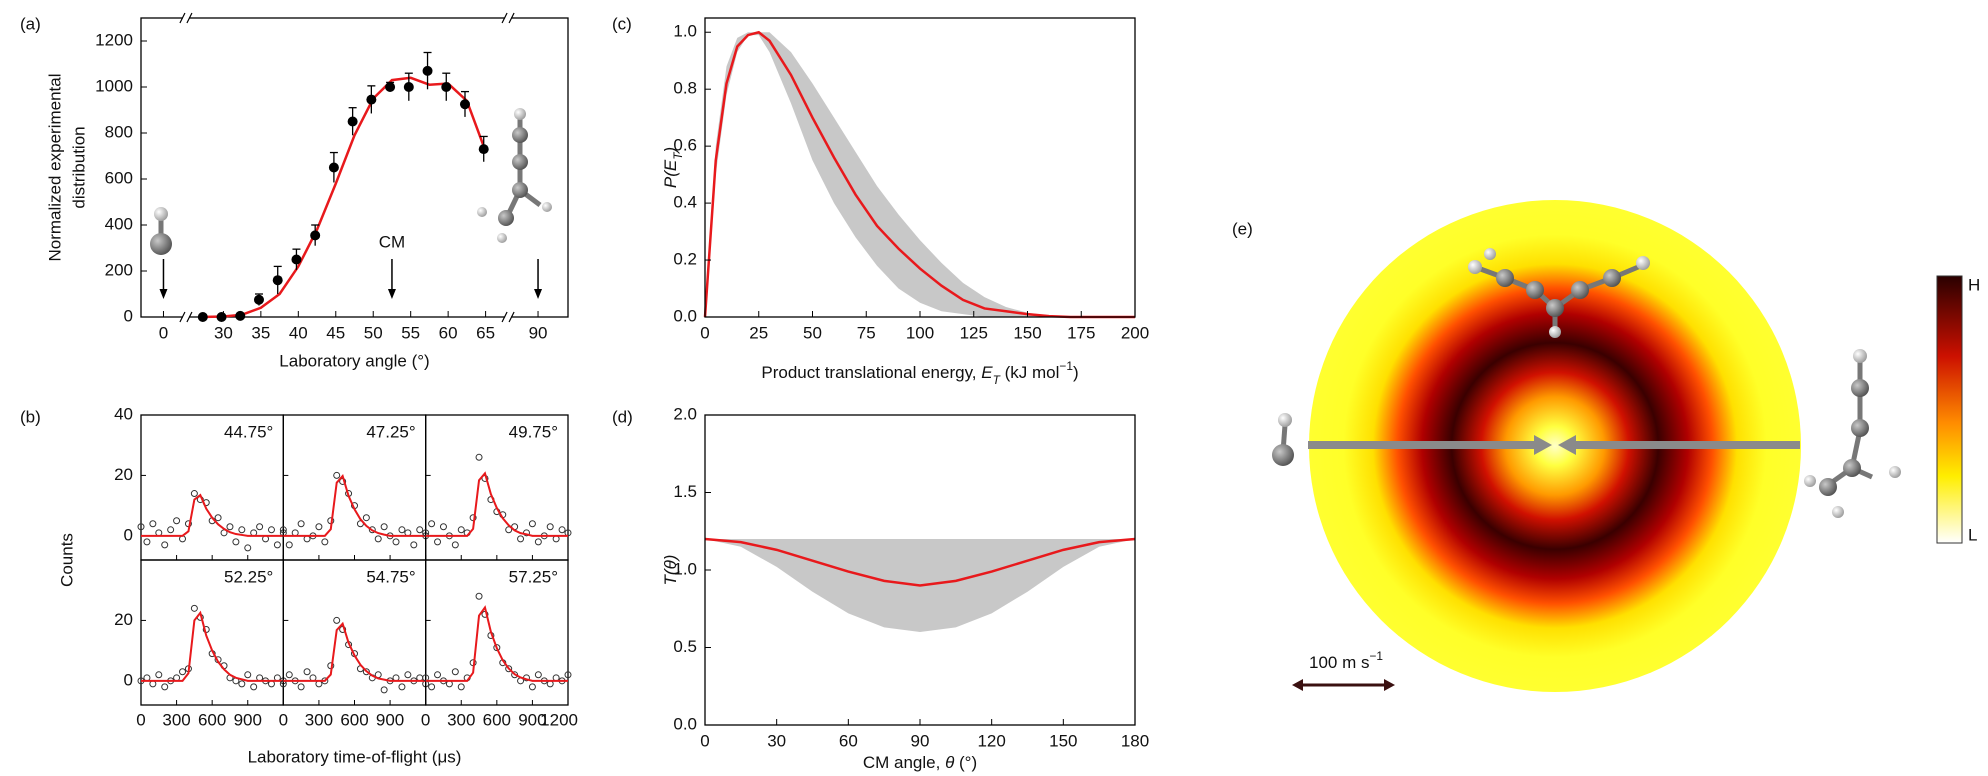 This screenshot has width=1988, height=776. What do you see at coordinates (119, 177) in the screenshot?
I see `y-tick-label: 600` at bounding box center [119, 177].